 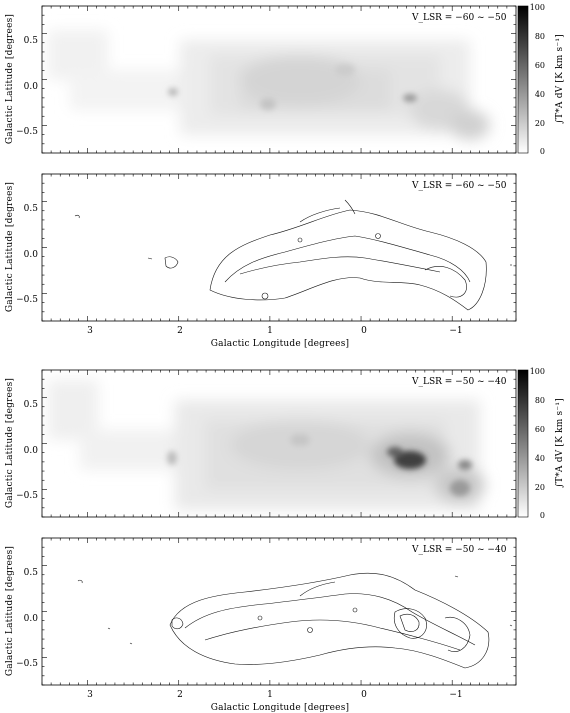 I want to click on x-ticks-2: 3 2 1 0 −1, so click(x=275, y=331).